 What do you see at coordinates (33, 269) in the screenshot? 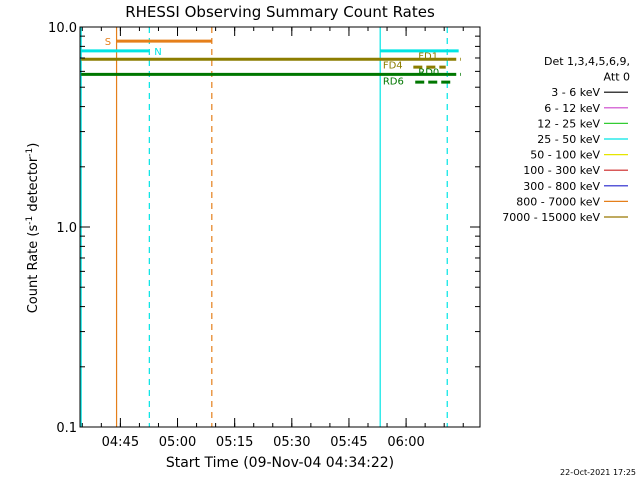
I see `y-axis-label-a: Count Rate (s` at bounding box center [33, 269].